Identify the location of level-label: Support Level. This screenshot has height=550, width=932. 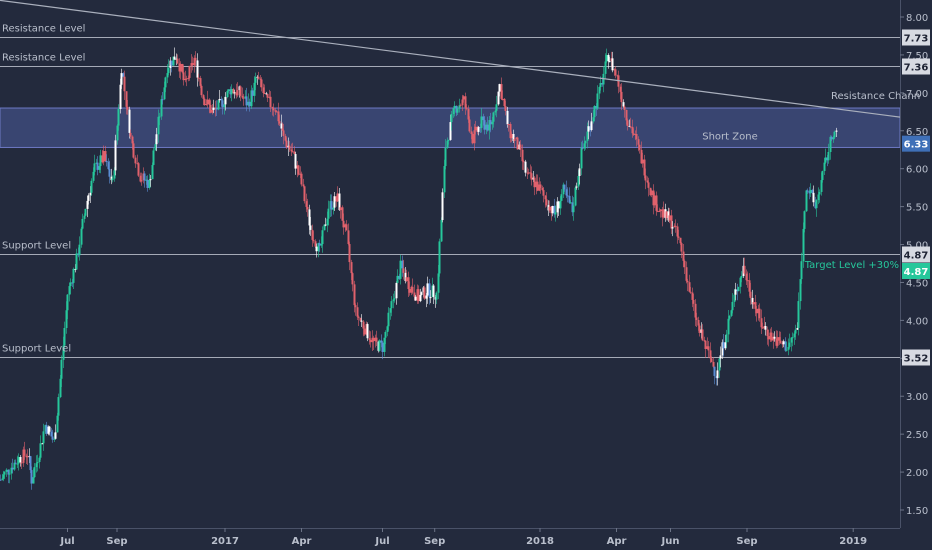
(36, 349).